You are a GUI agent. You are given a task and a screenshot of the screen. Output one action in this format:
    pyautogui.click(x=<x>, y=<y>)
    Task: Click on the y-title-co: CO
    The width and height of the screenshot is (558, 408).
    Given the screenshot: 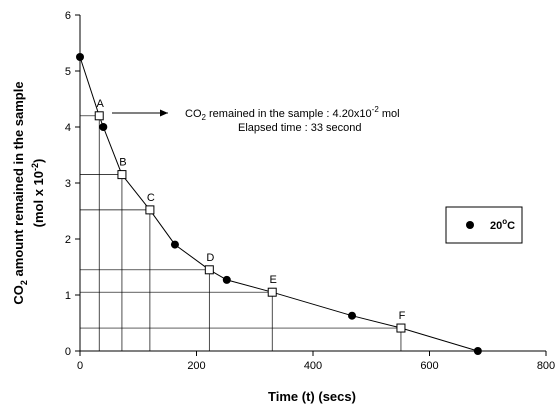 What is the action you would take?
    pyautogui.click(x=18, y=295)
    